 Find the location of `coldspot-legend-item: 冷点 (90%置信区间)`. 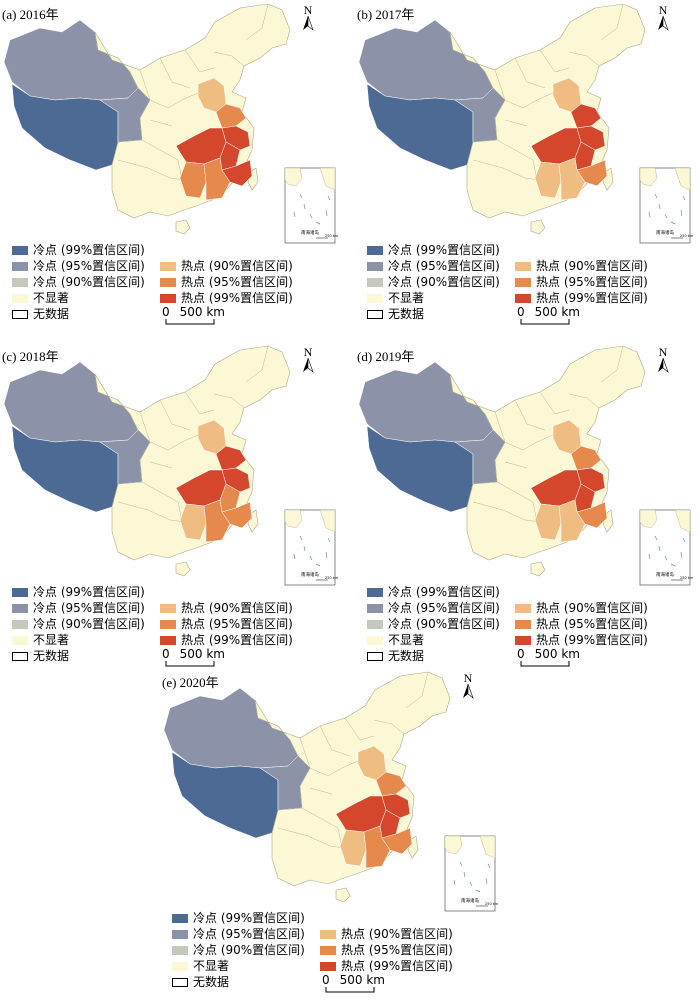

coldspot-legend-item: 冷点 (90%置信区间) is located at coordinates (433, 624).